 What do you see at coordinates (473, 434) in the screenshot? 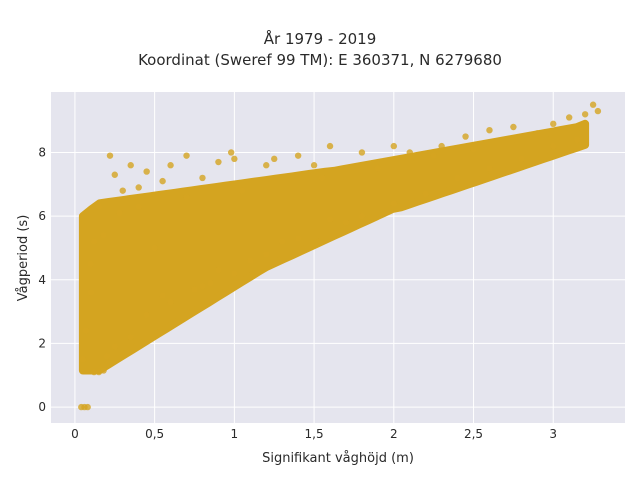
I see `x-tick-label: 2,5` at bounding box center [473, 434].